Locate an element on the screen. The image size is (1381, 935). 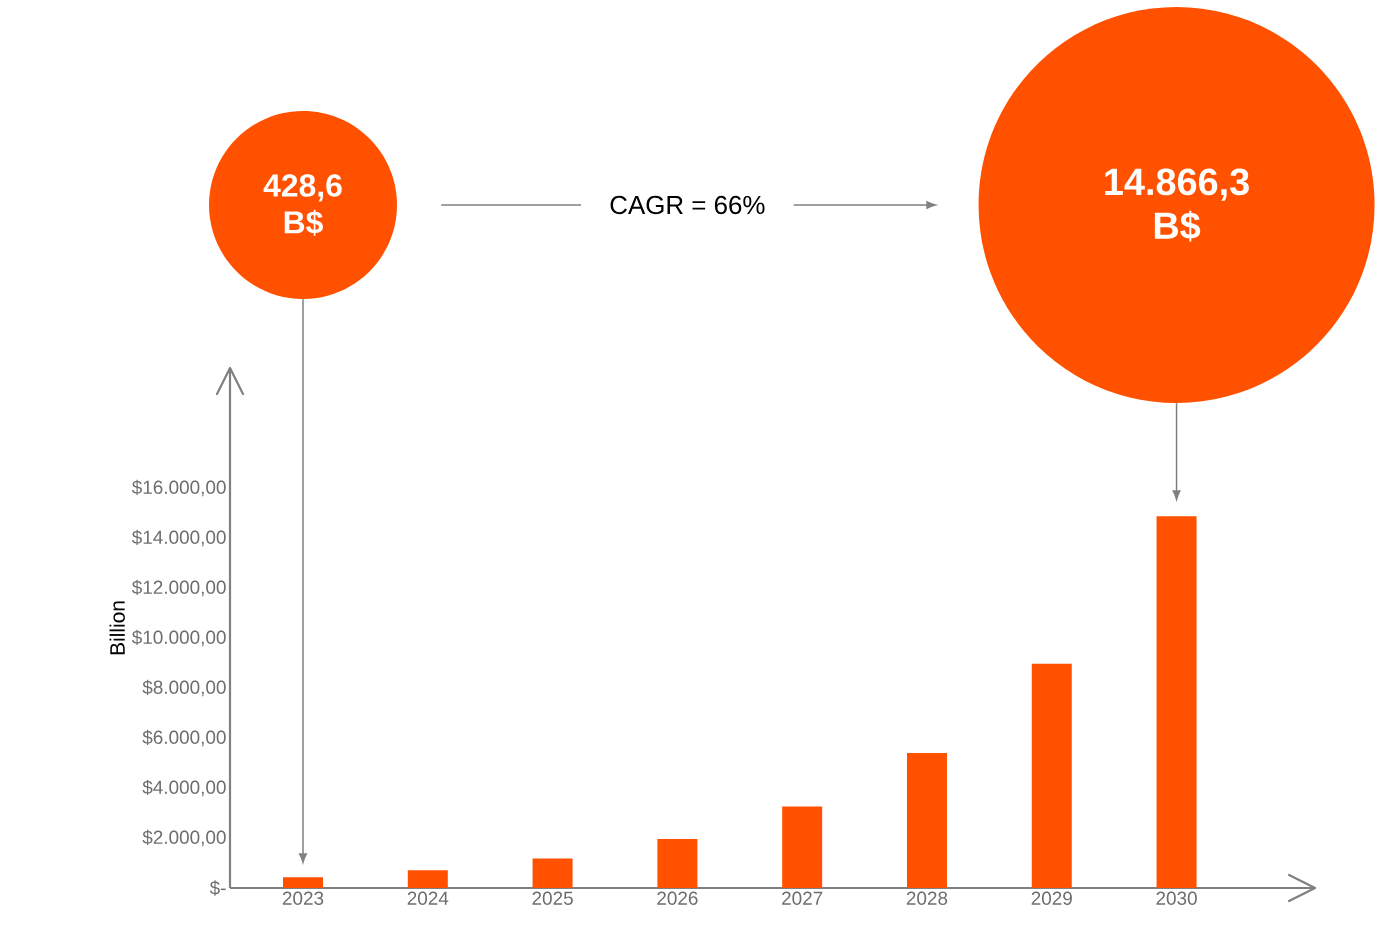
x-tick-label: 2027 is located at coordinates (802, 898).